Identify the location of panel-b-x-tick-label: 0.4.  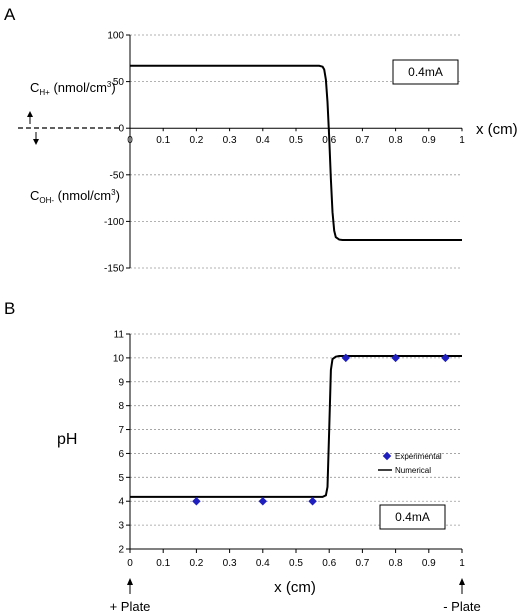
(263, 563).